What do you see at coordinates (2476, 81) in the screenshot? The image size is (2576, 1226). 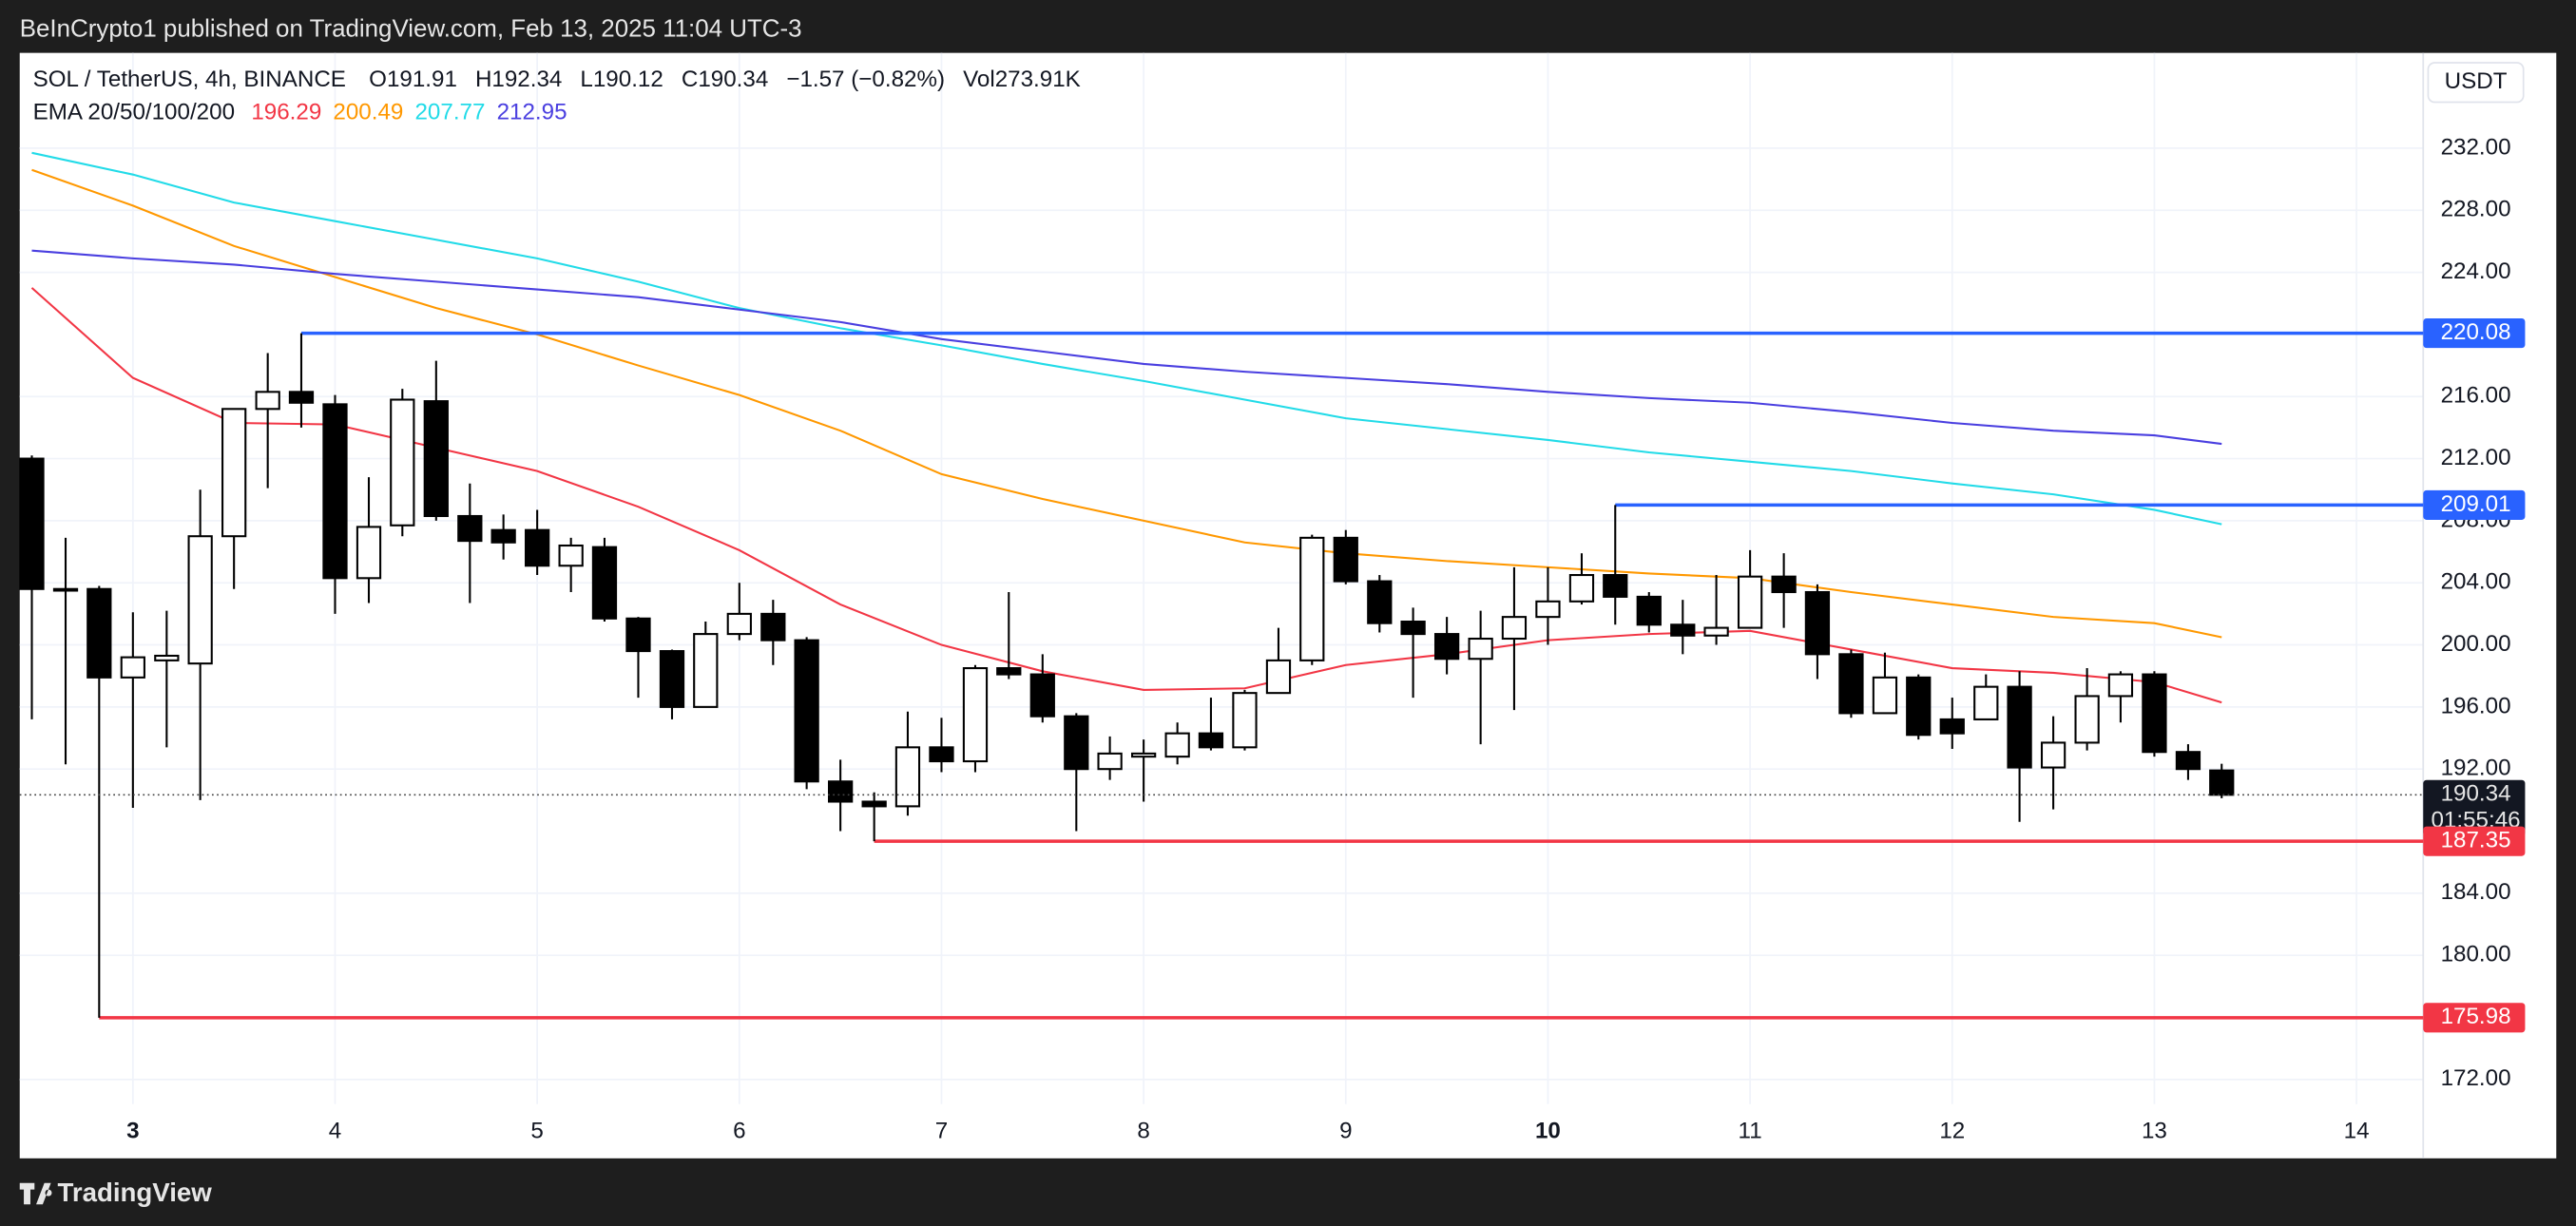 I see `currency: USDT` at bounding box center [2476, 81].